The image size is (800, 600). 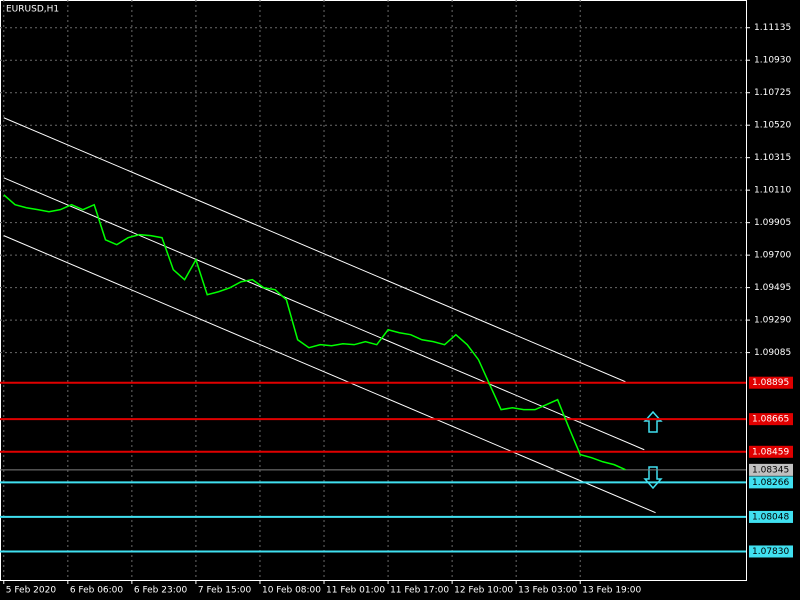 I want to click on price-label: 1.07830, so click(x=770, y=552).